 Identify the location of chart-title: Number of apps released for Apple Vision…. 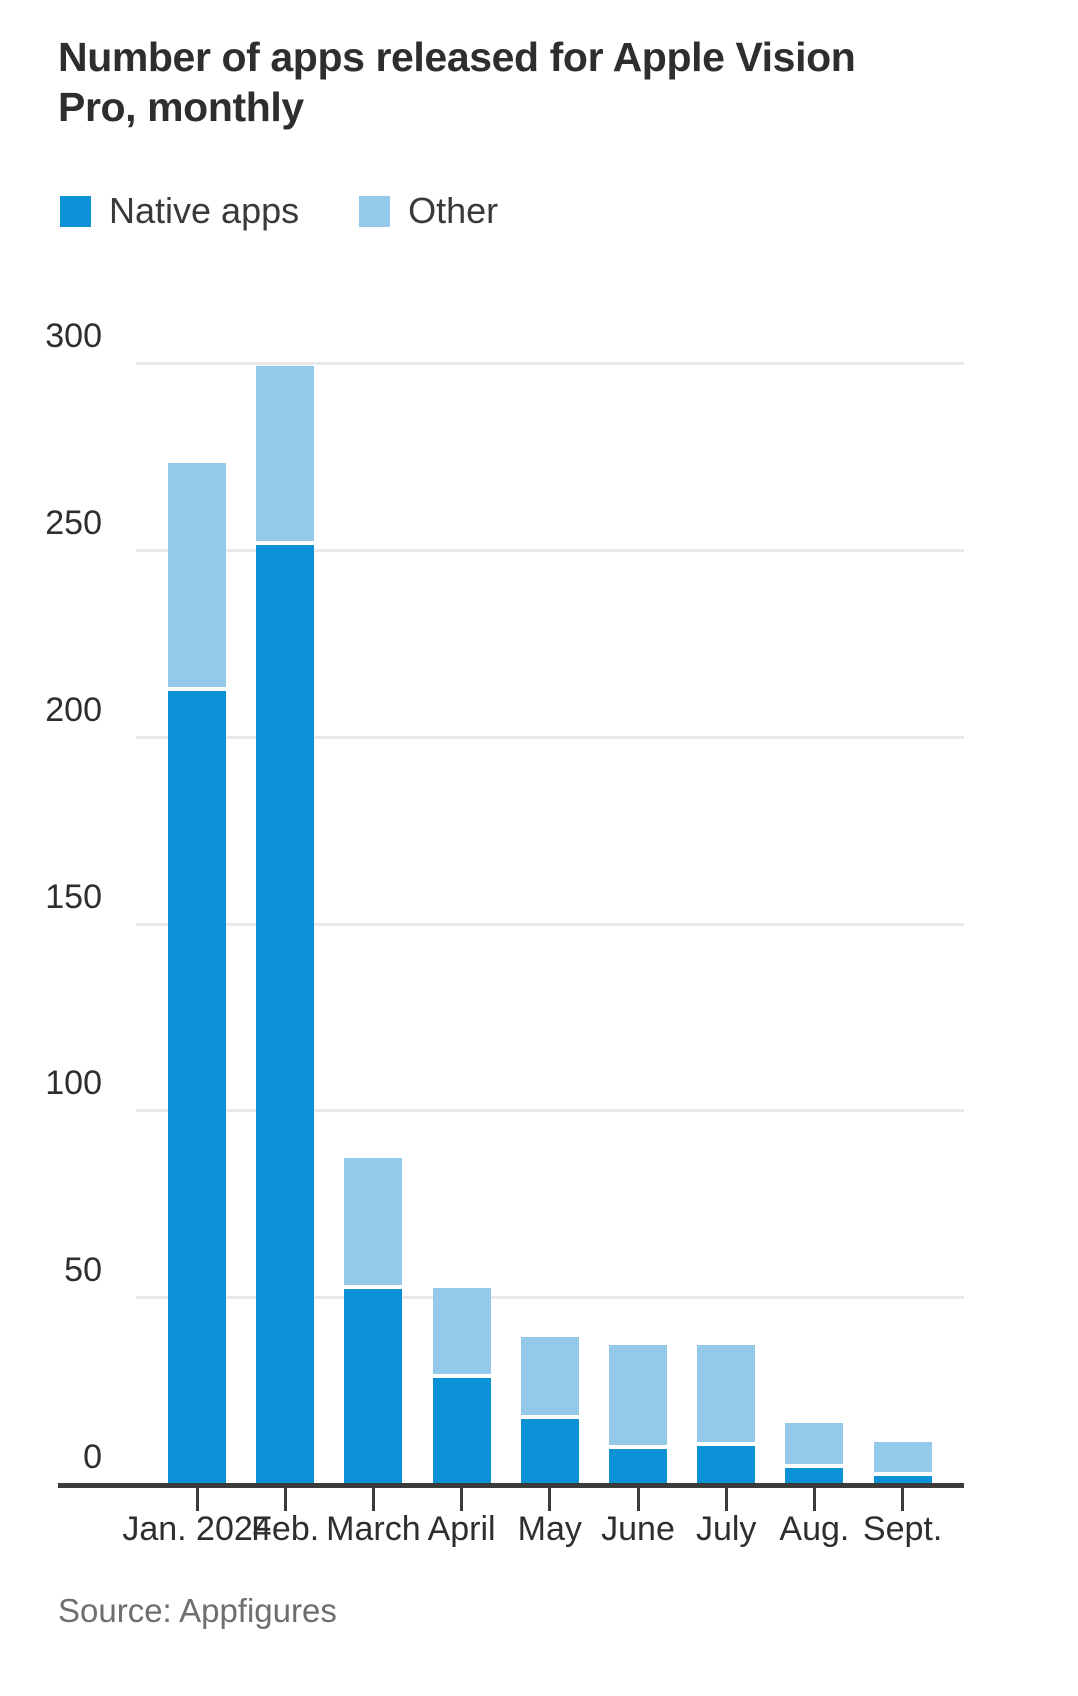
(457, 82).